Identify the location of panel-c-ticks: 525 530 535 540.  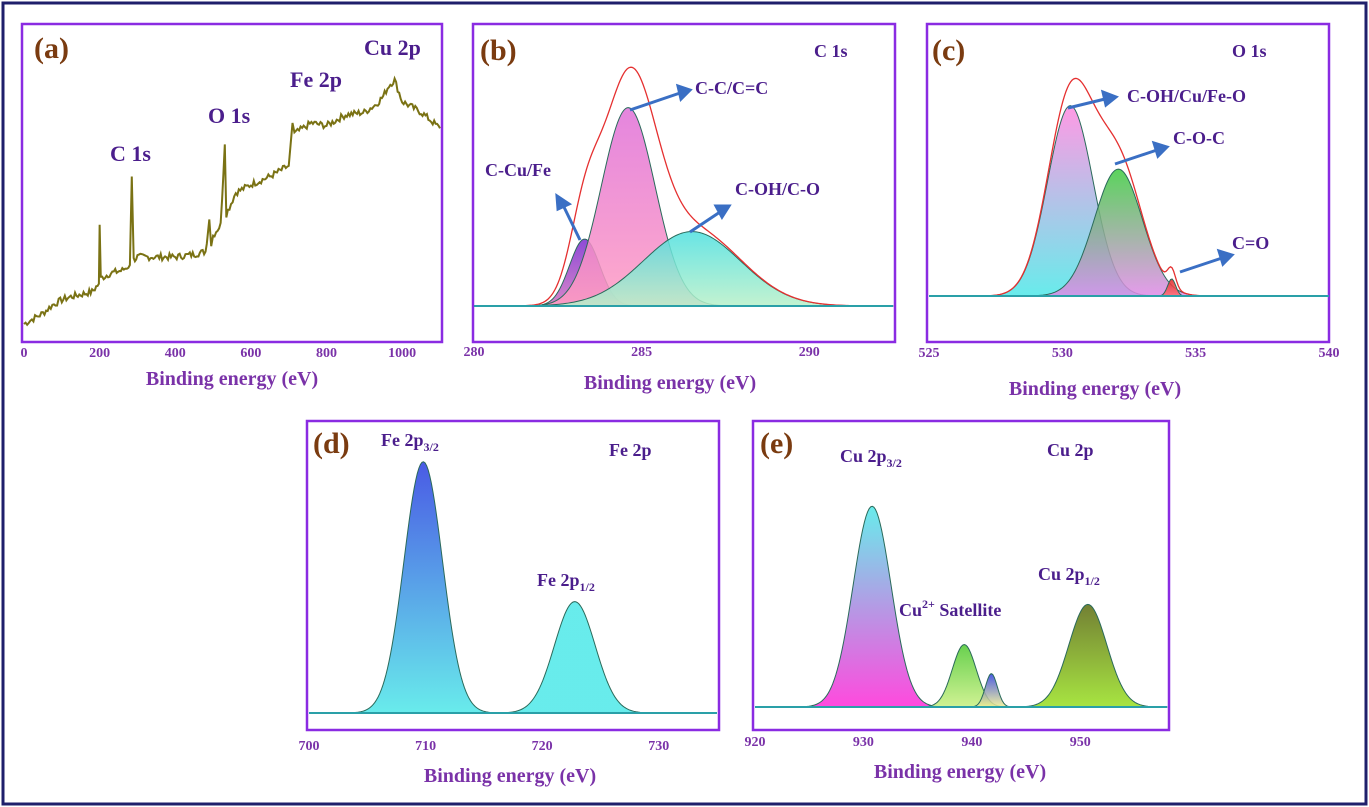
(1129, 353).